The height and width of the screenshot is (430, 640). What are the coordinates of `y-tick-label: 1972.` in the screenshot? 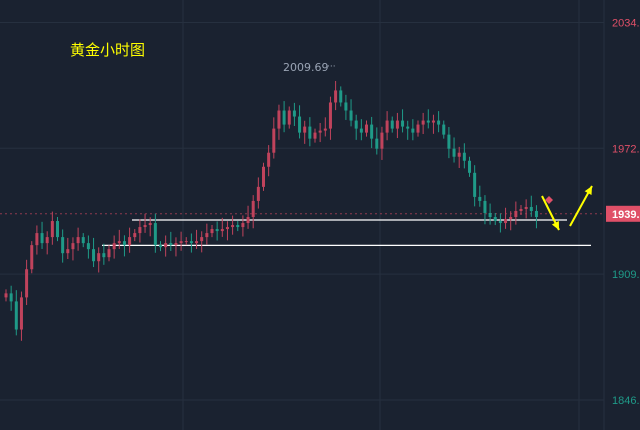 It's located at (626, 149).